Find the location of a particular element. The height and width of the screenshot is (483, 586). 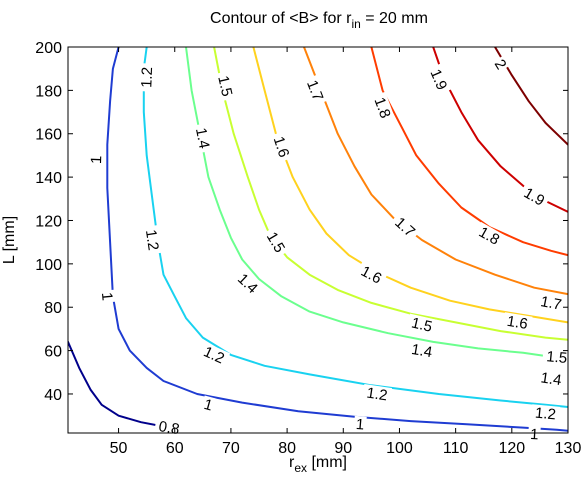

x-tick-label: 90 is located at coordinates (343, 448).